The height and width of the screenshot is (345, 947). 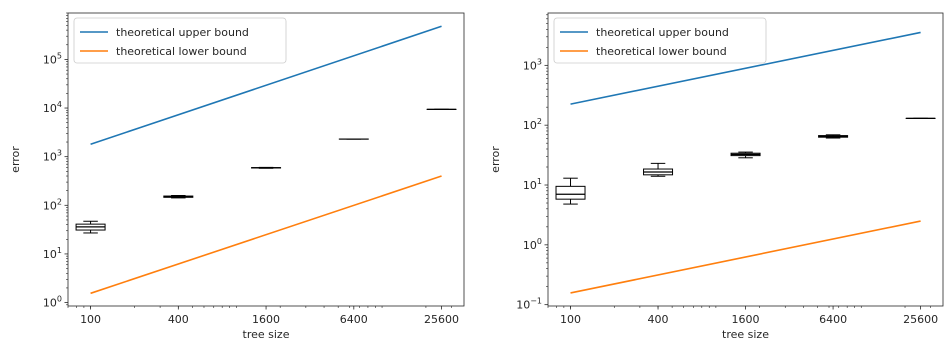 I want to click on box-iqr, so click(x=570, y=192).